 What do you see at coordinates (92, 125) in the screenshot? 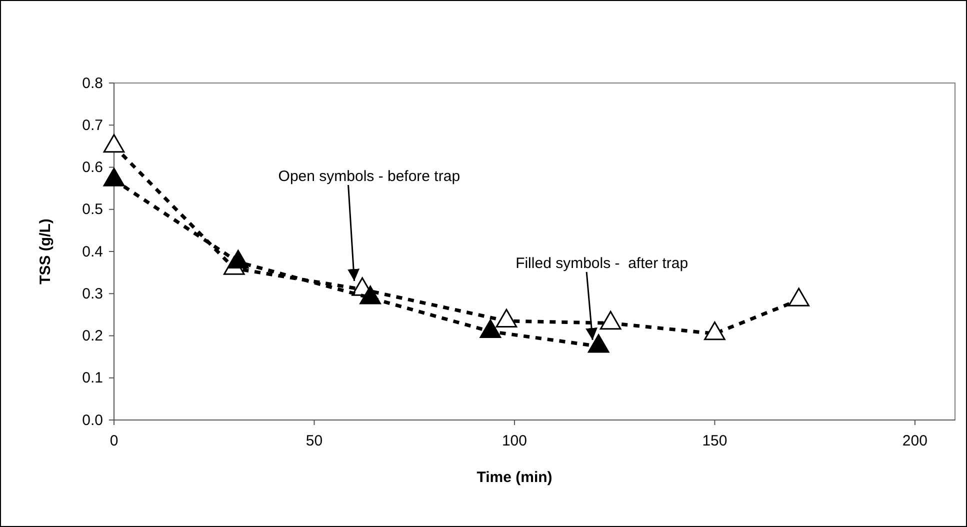
I see `y-tick-label: 0.7` at bounding box center [92, 125].